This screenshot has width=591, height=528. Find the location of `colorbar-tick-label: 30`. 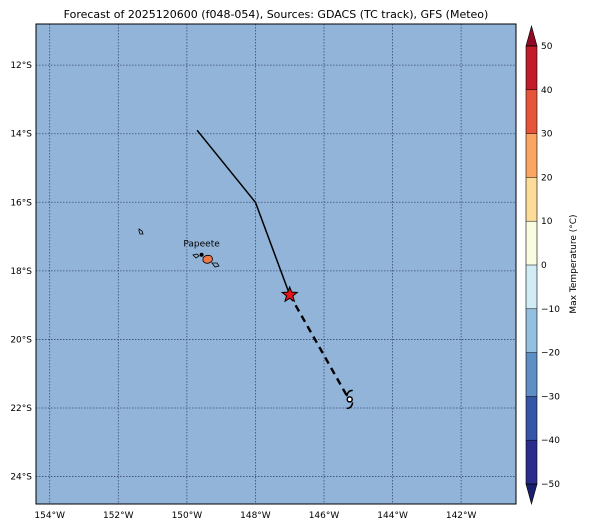

colorbar-tick-label: 30 is located at coordinates (547, 135).